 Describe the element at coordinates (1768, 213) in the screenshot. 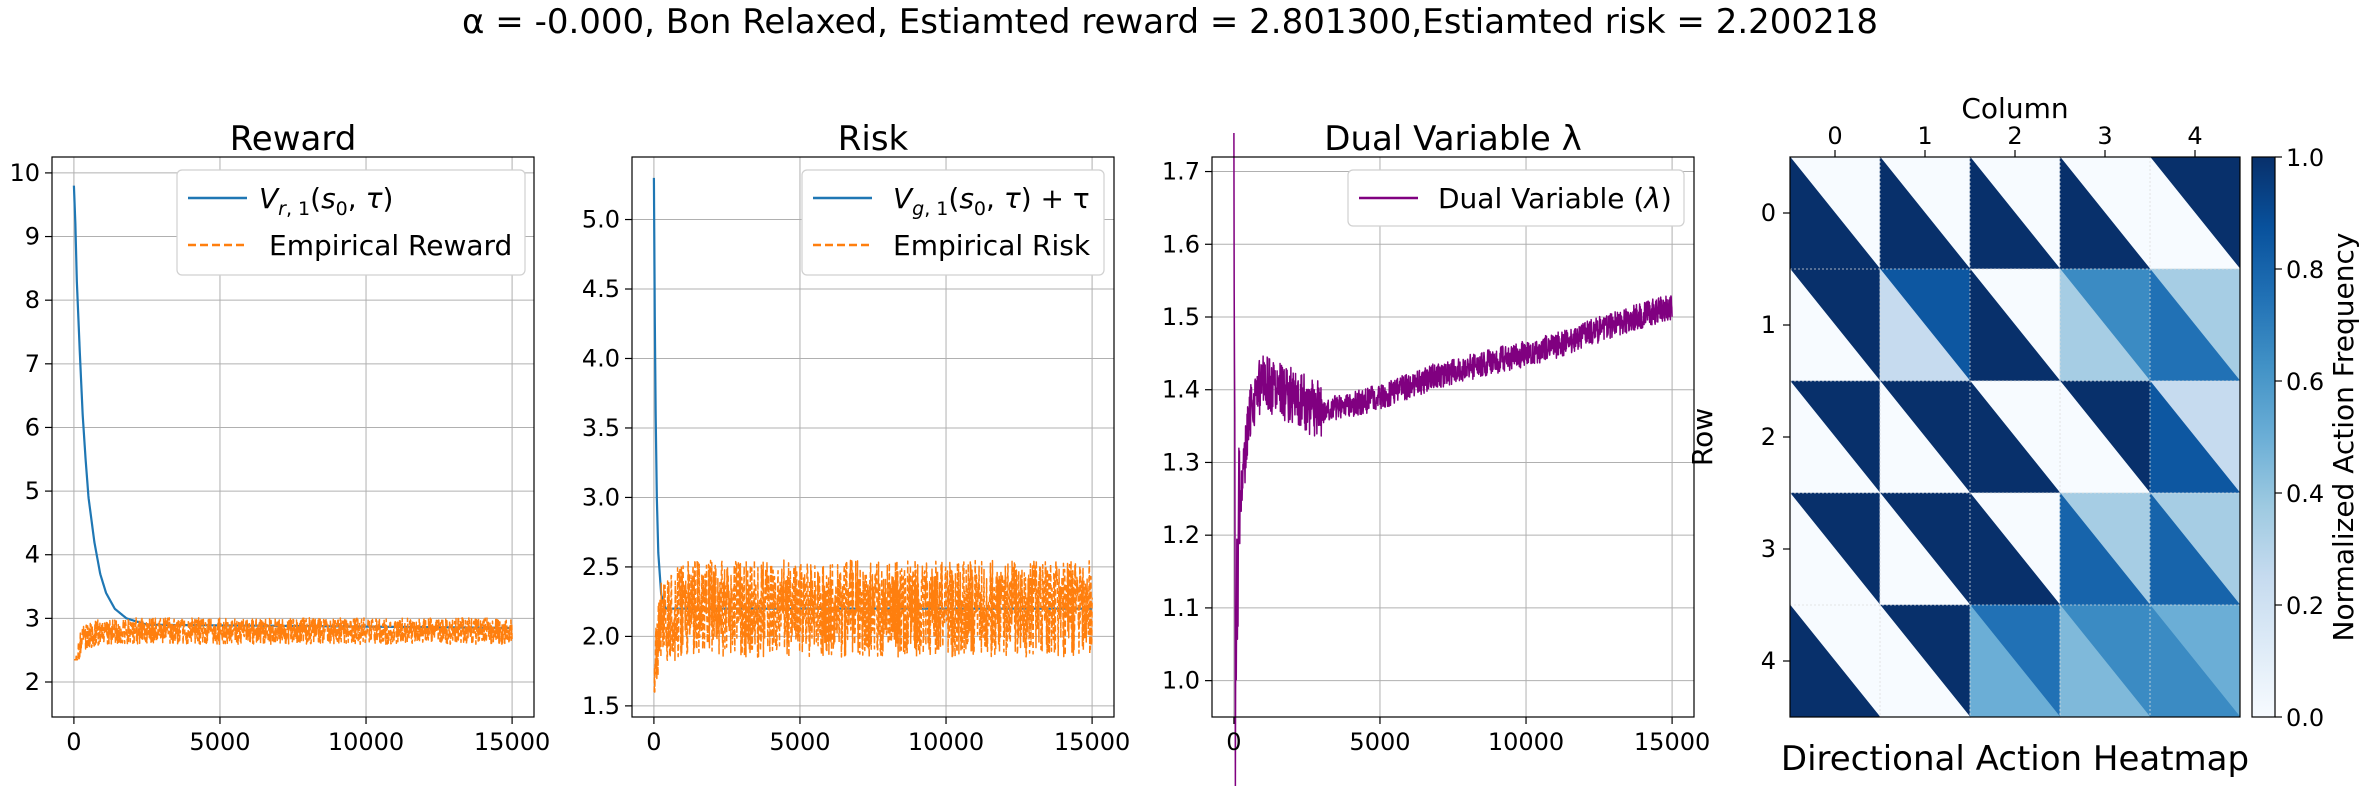

I see `heatmap-row-label-0: 0` at that location.